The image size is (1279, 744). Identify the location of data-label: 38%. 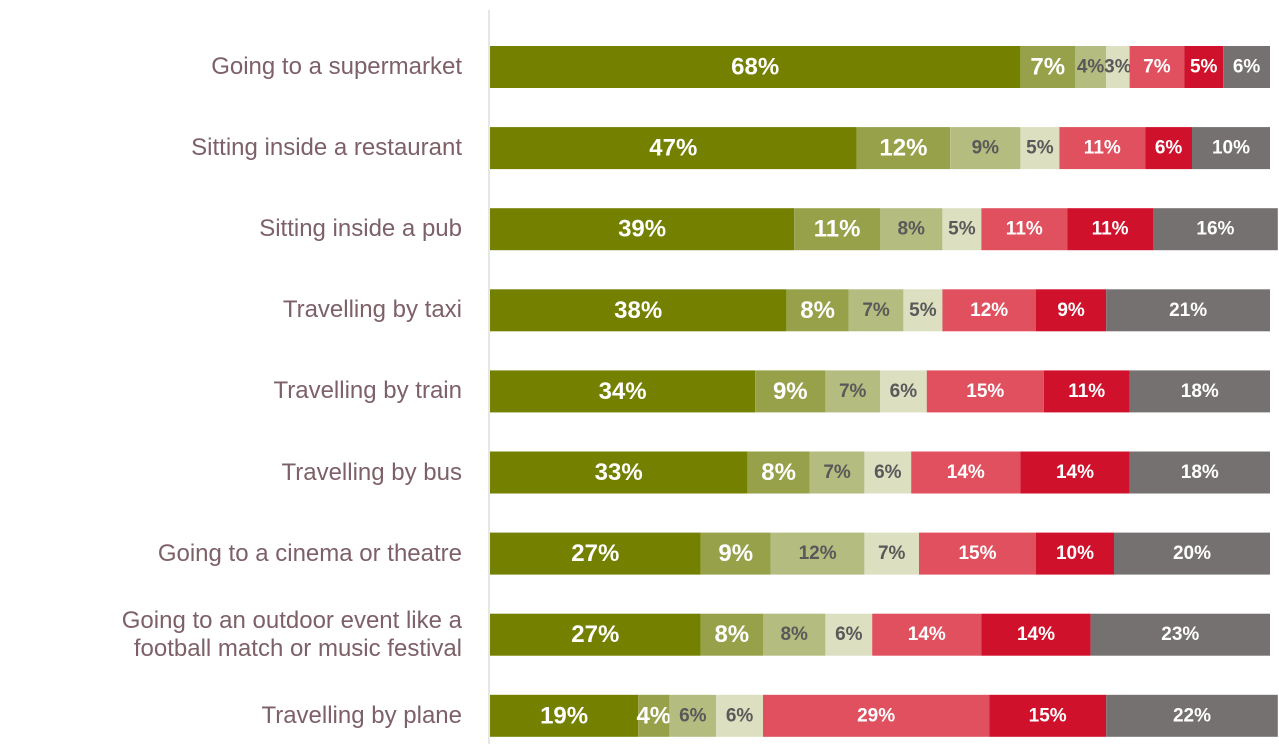
(638, 310).